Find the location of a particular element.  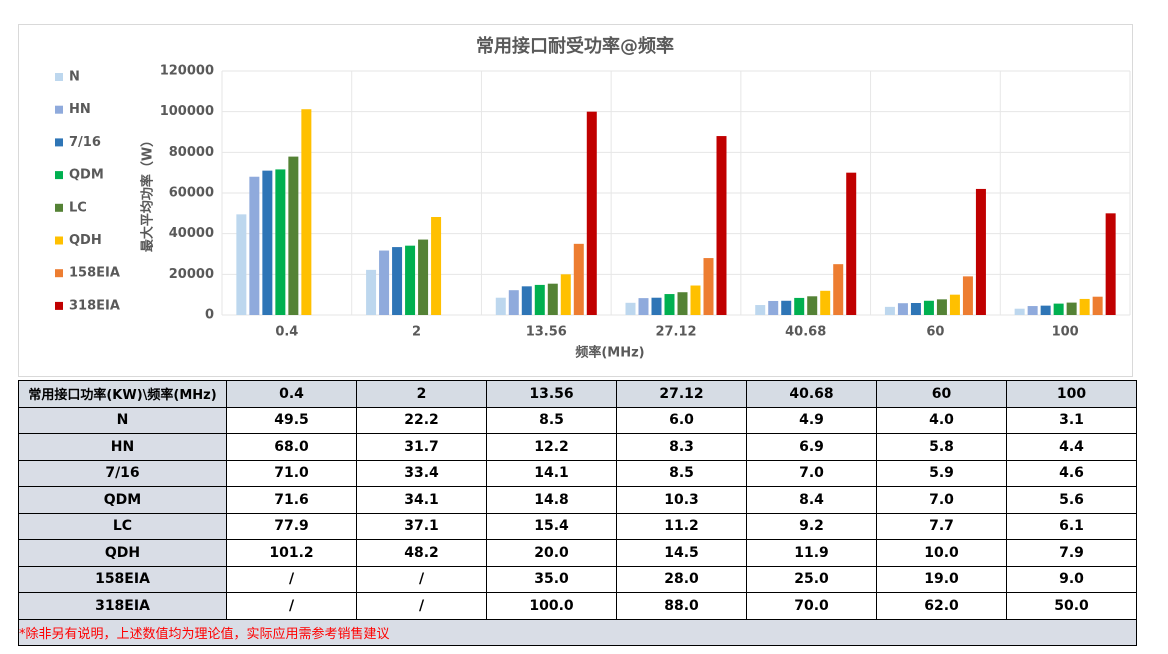

table-cell: 5.9 is located at coordinates (941, 473).